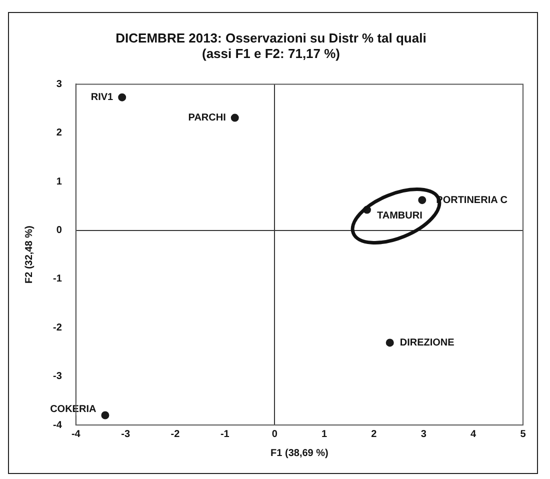  I want to click on x-axis-title: F1 (38,69 %), so click(299, 453).